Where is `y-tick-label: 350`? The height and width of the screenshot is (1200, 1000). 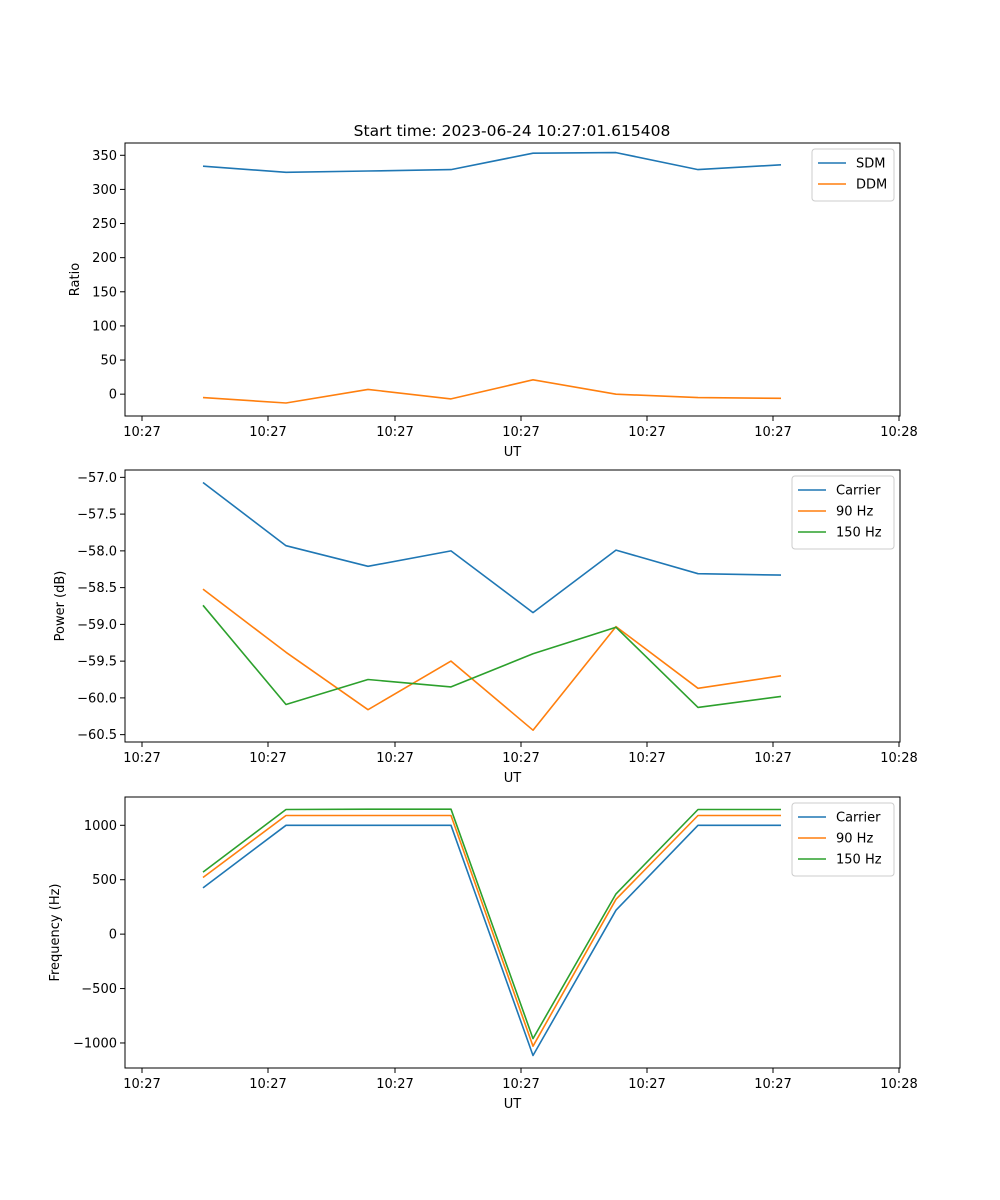 y-tick-label: 350 is located at coordinates (104, 156).